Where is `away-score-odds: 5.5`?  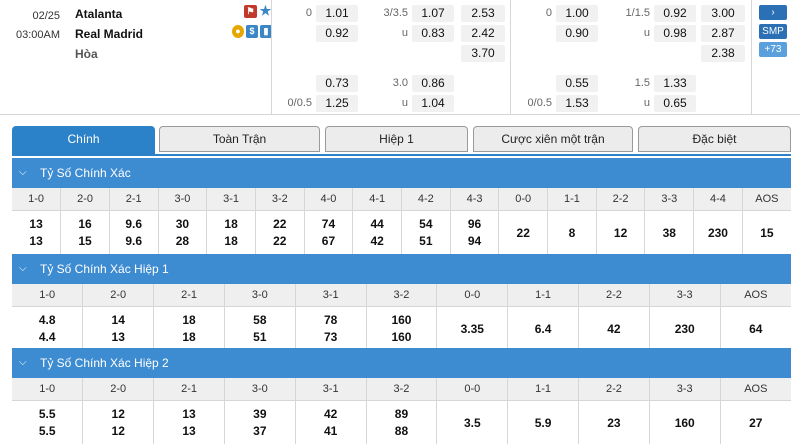
away-score-odds: 5.5 is located at coordinates (47, 430).